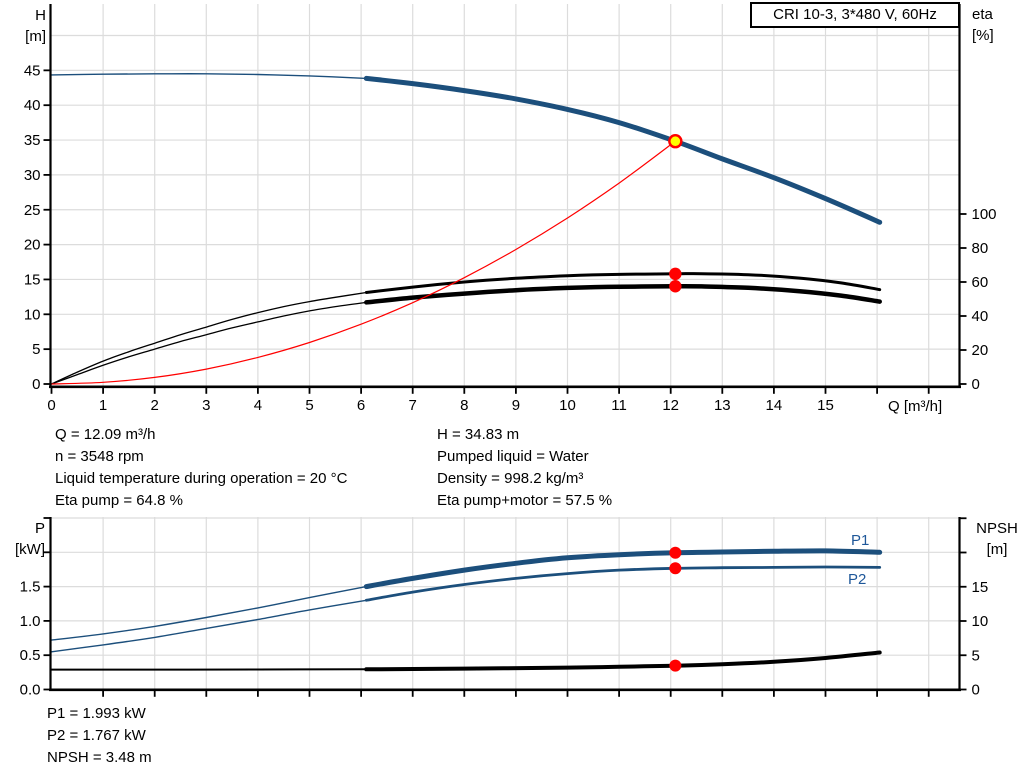 This screenshot has width=1024, height=781. I want to click on left-tick-label: 5, so click(36, 349).